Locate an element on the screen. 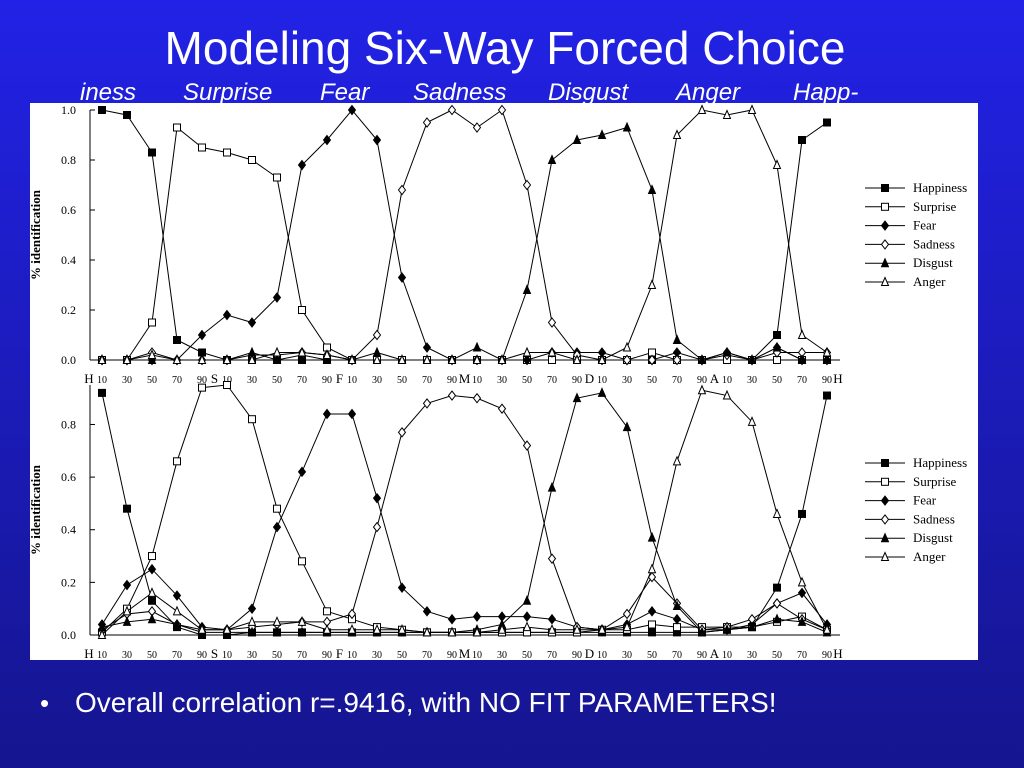 The height and width of the screenshot is (768, 1024). y-tick-label: 0.6 is located at coordinates (68, 477).